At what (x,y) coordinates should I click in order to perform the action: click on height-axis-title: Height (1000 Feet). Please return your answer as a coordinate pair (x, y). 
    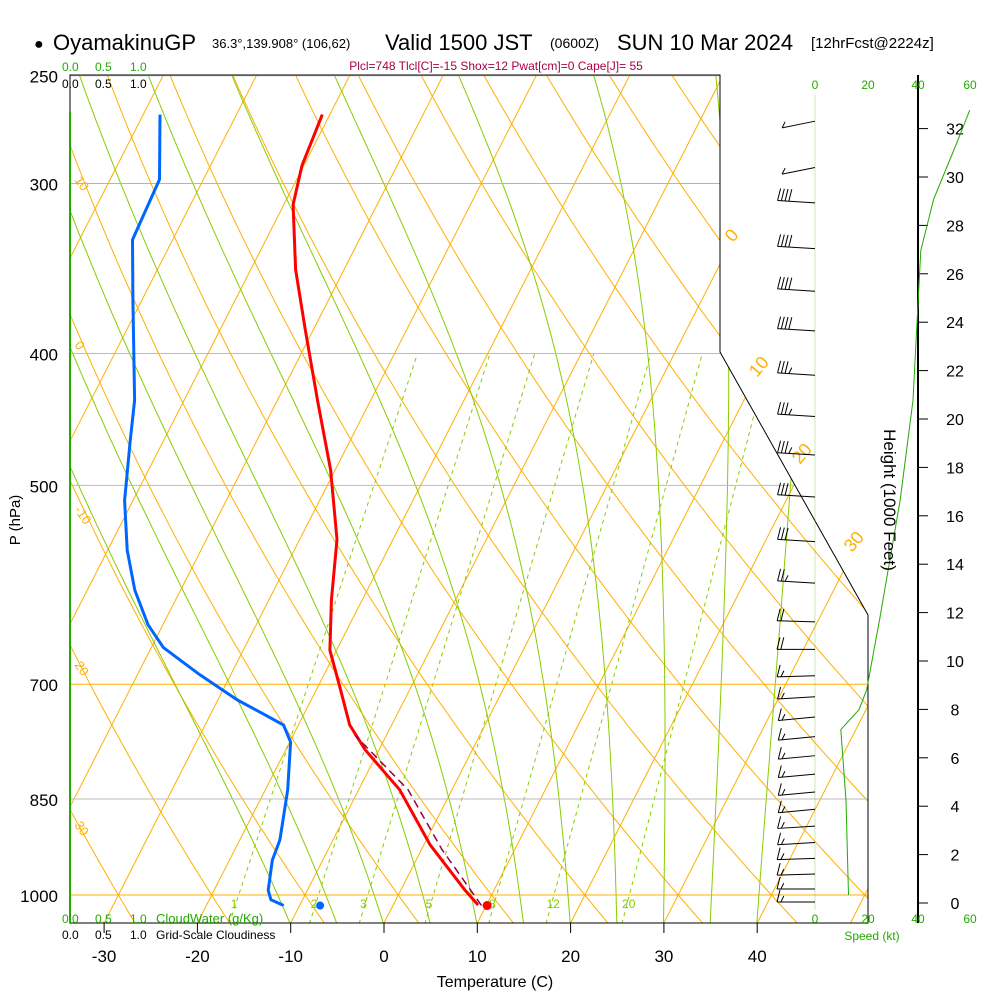
    Looking at the image, I should click on (889, 500).